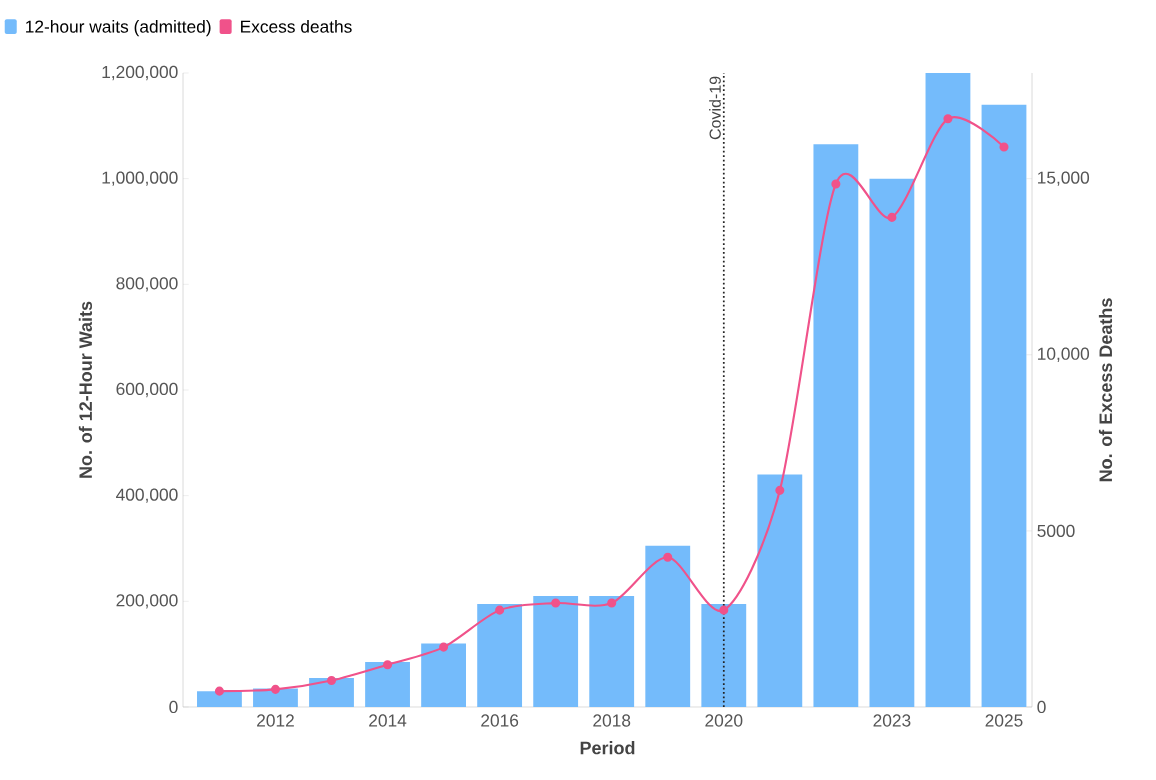 This screenshot has height=780, width=1156. I want to click on y-tick-label: 1,000,000, so click(140, 178).